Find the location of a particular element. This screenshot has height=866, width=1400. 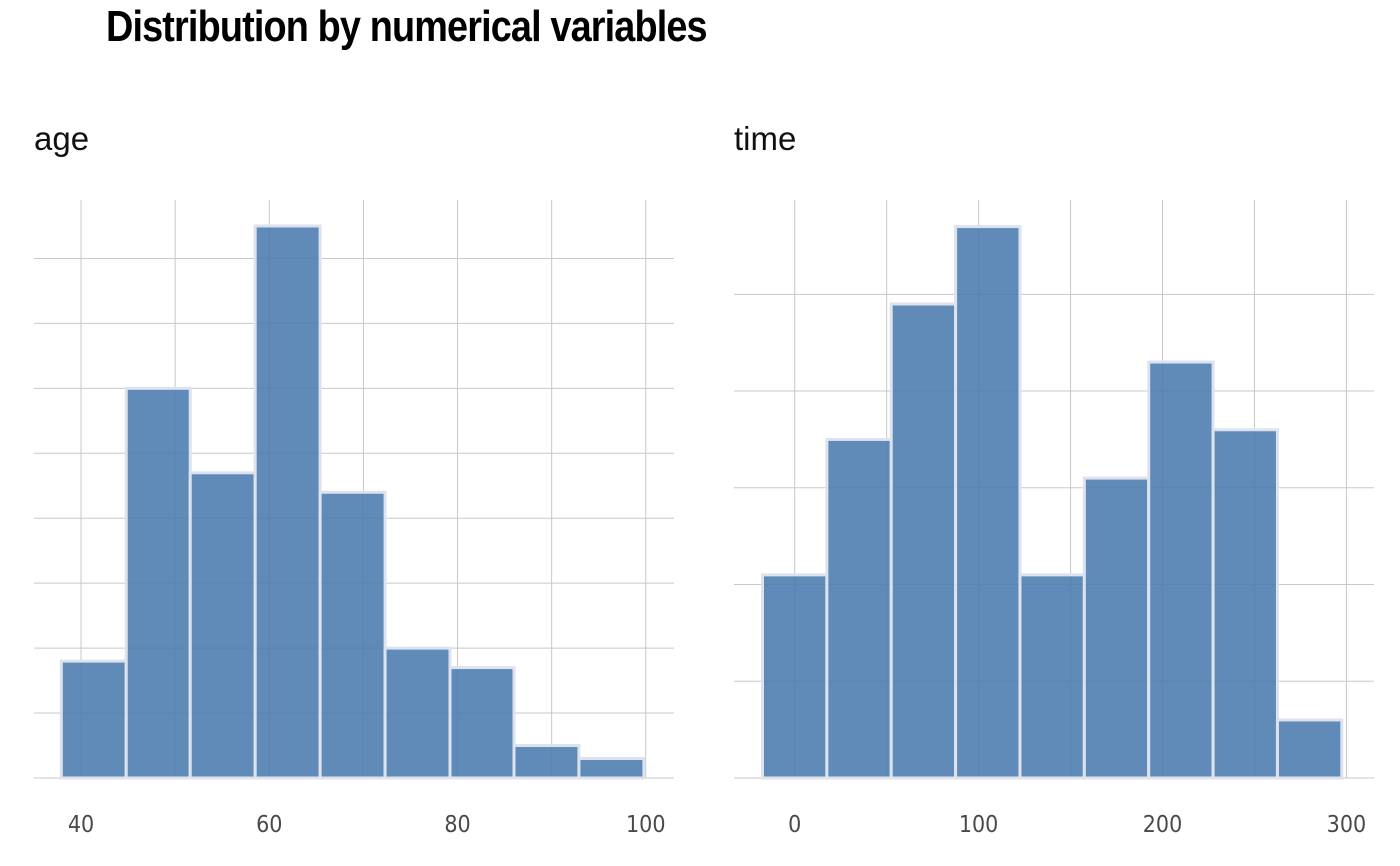

x-tick-label: 300 is located at coordinates (1347, 825).